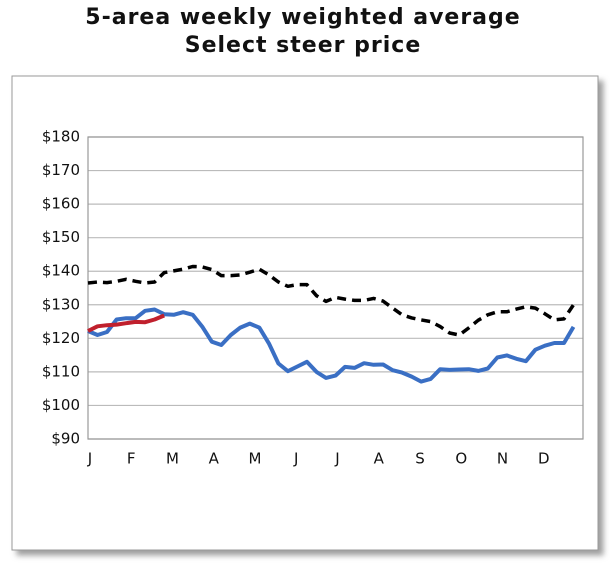 The width and height of the screenshot is (610, 565). Describe the element at coordinates (61, 271) in the screenshot. I see `y-tick-label: $140` at that location.